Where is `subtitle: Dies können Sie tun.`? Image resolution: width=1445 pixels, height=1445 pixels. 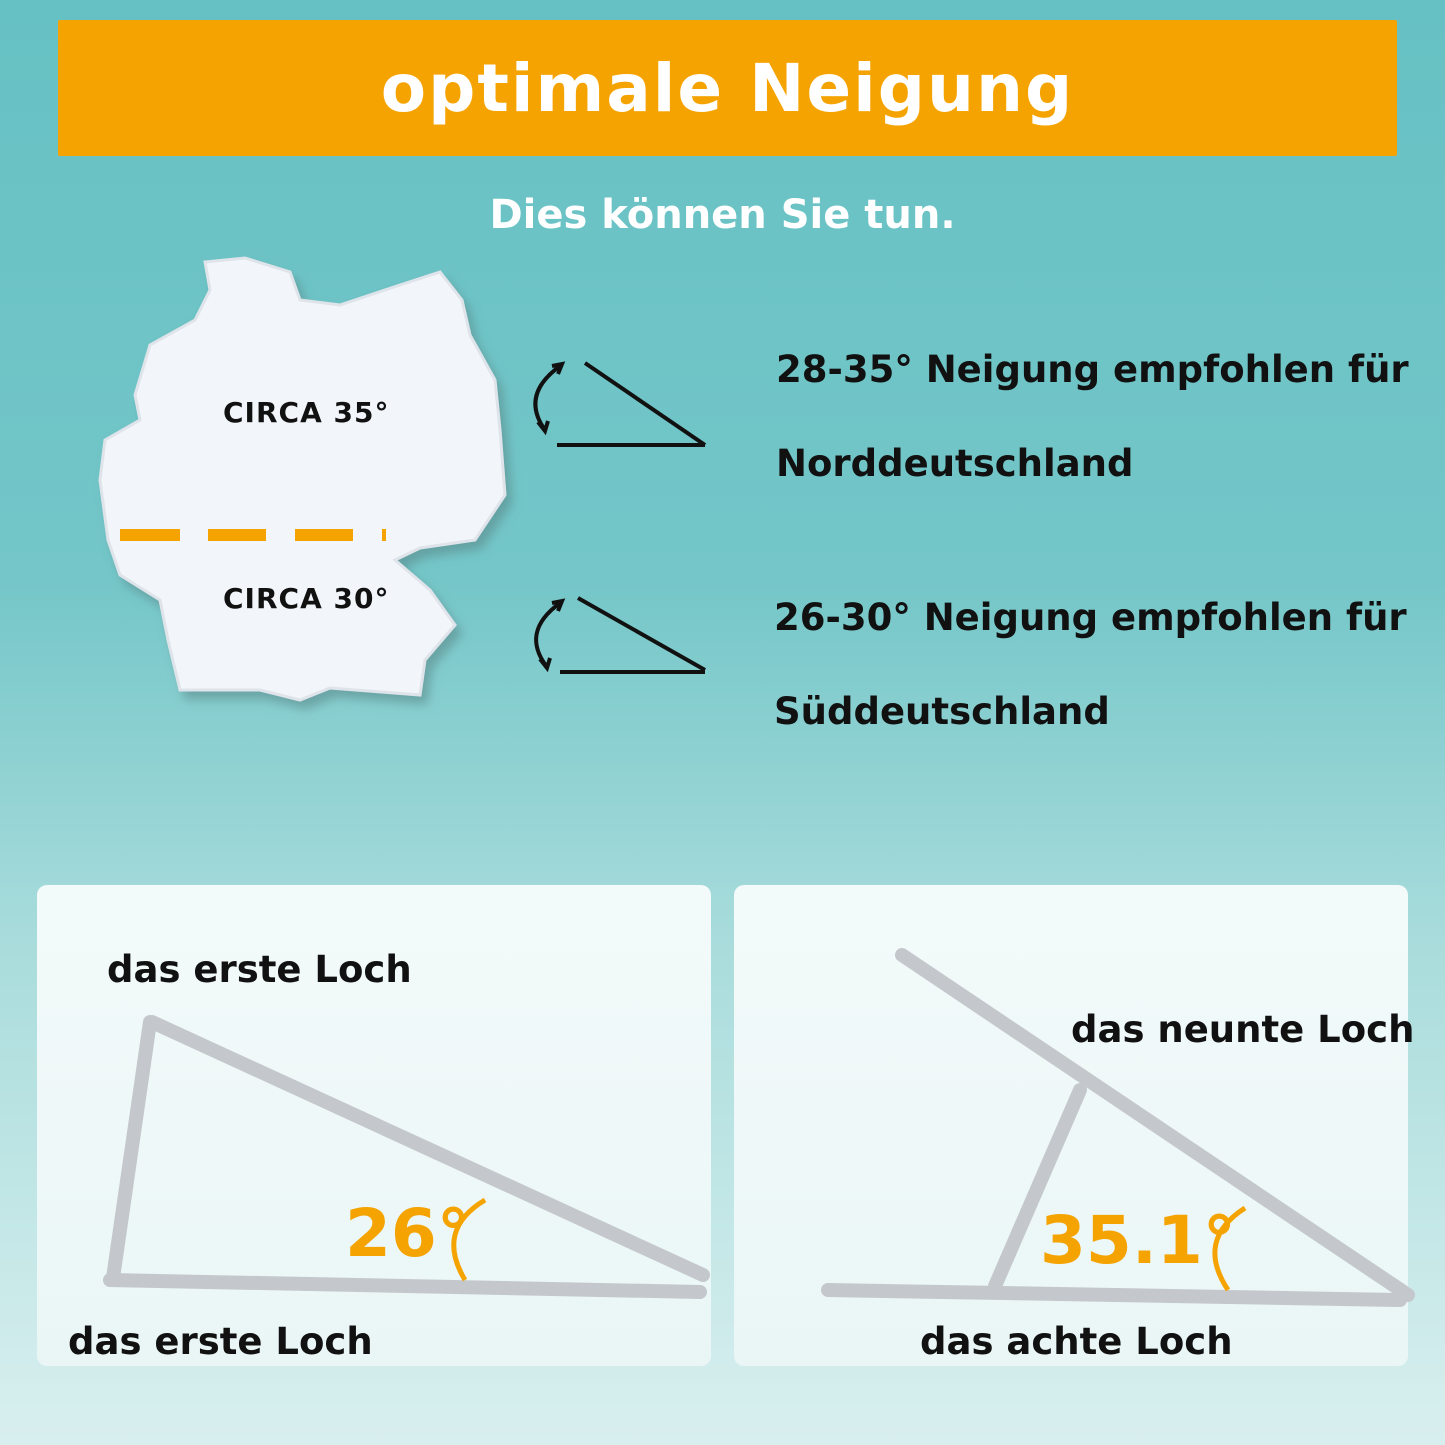 subtitle: Dies können Sie tun. is located at coordinates (722, 215).